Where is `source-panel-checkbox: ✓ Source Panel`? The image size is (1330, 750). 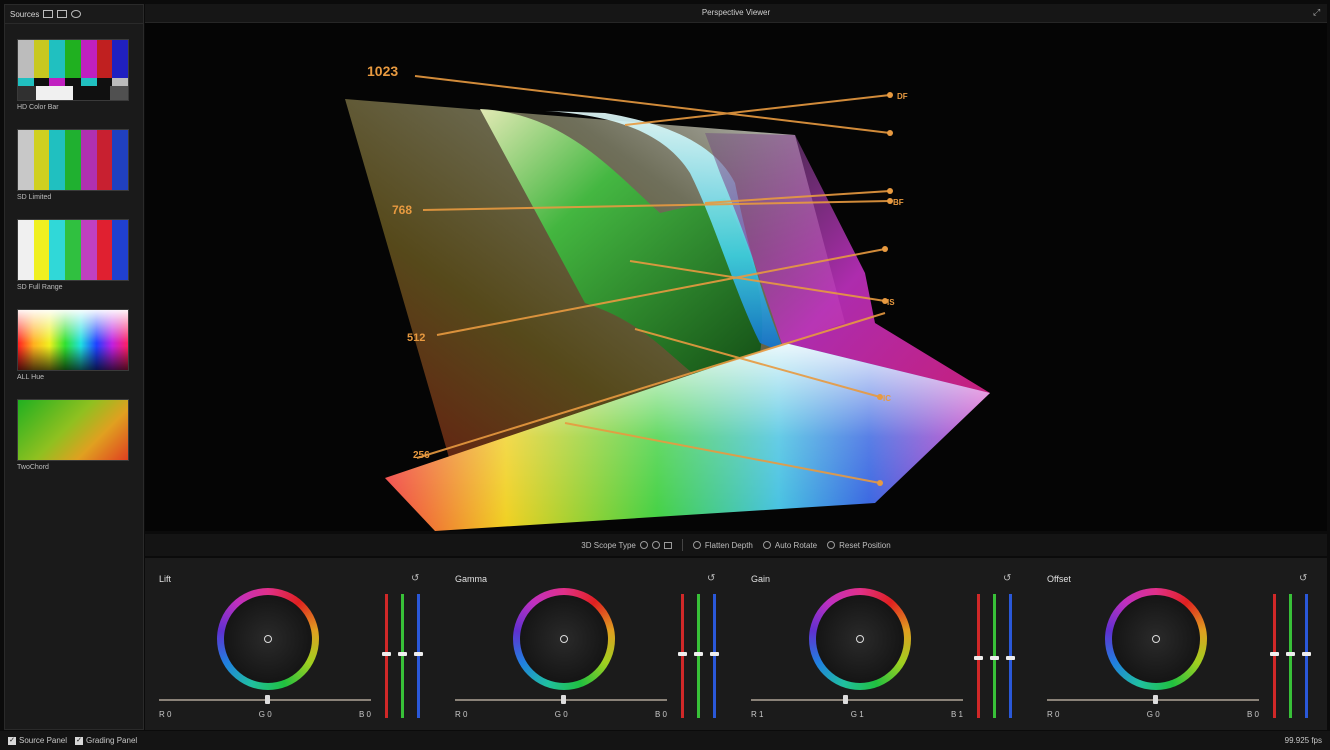 source-panel-checkbox: ✓ Source Panel is located at coordinates (37, 740).